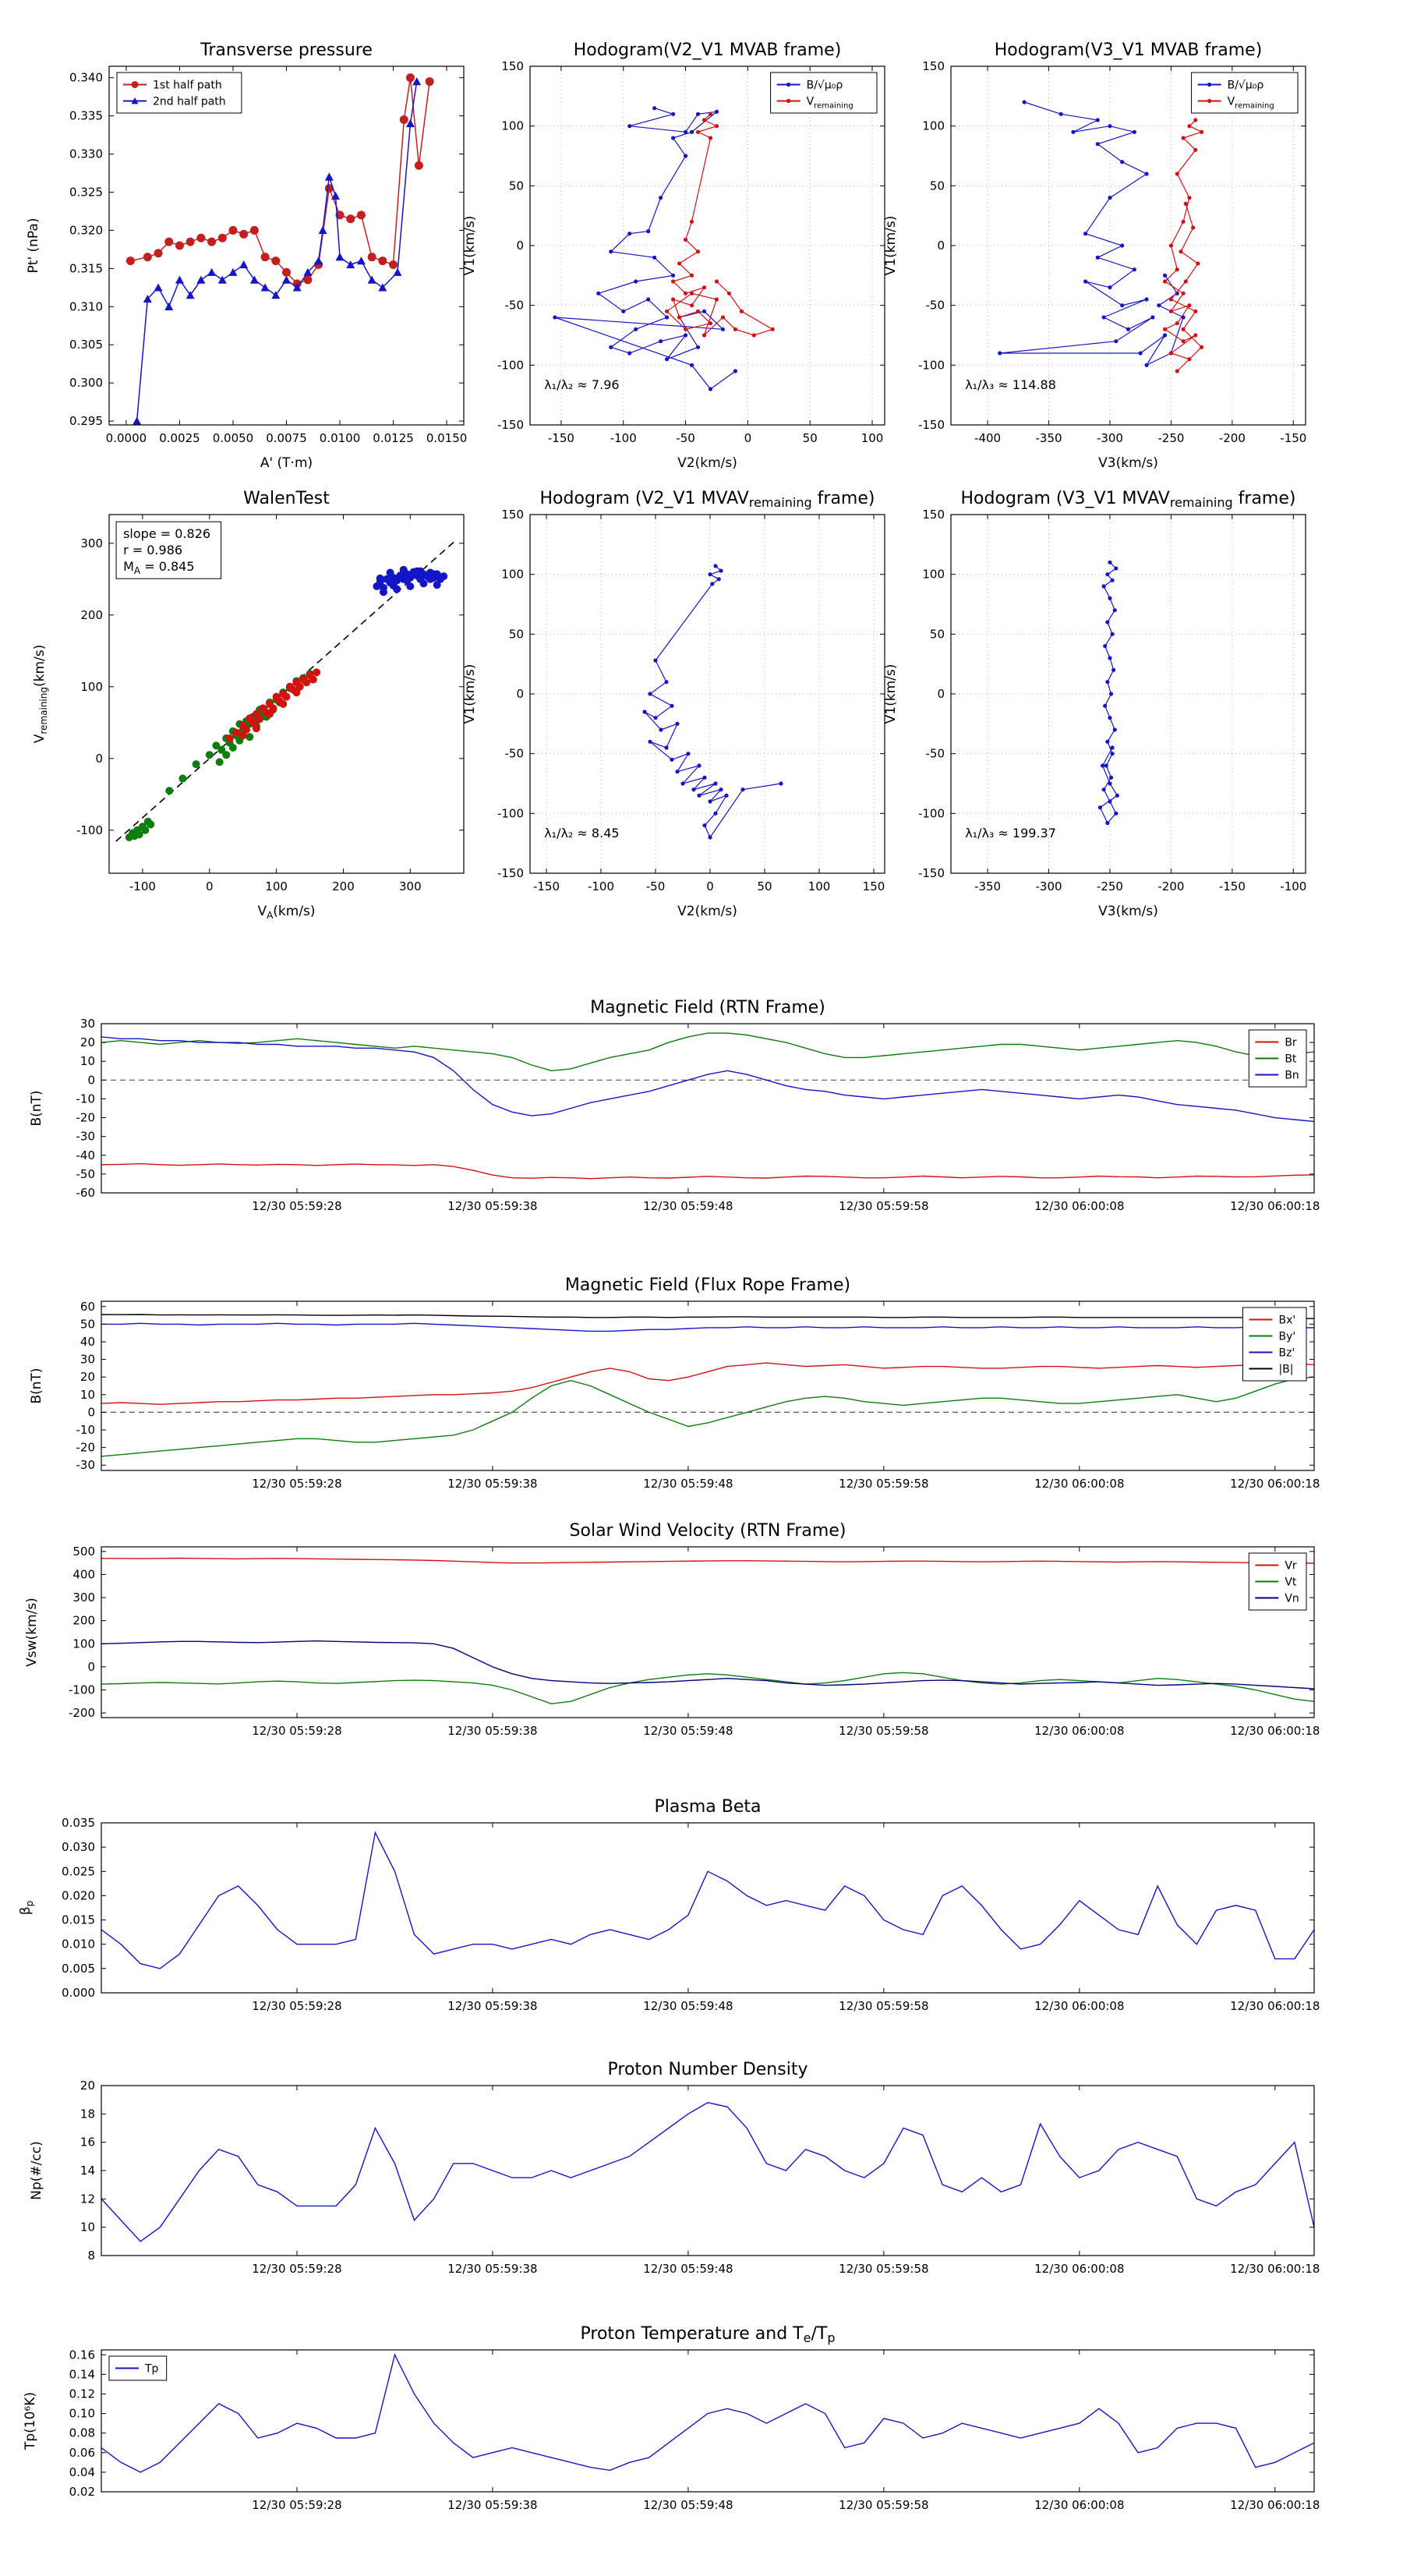 Image resolution: width=1403 pixels, height=2576 pixels. Describe the element at coordinates (86, 1430) in the screenshot. I see `y-tick-label: -10` at that location.